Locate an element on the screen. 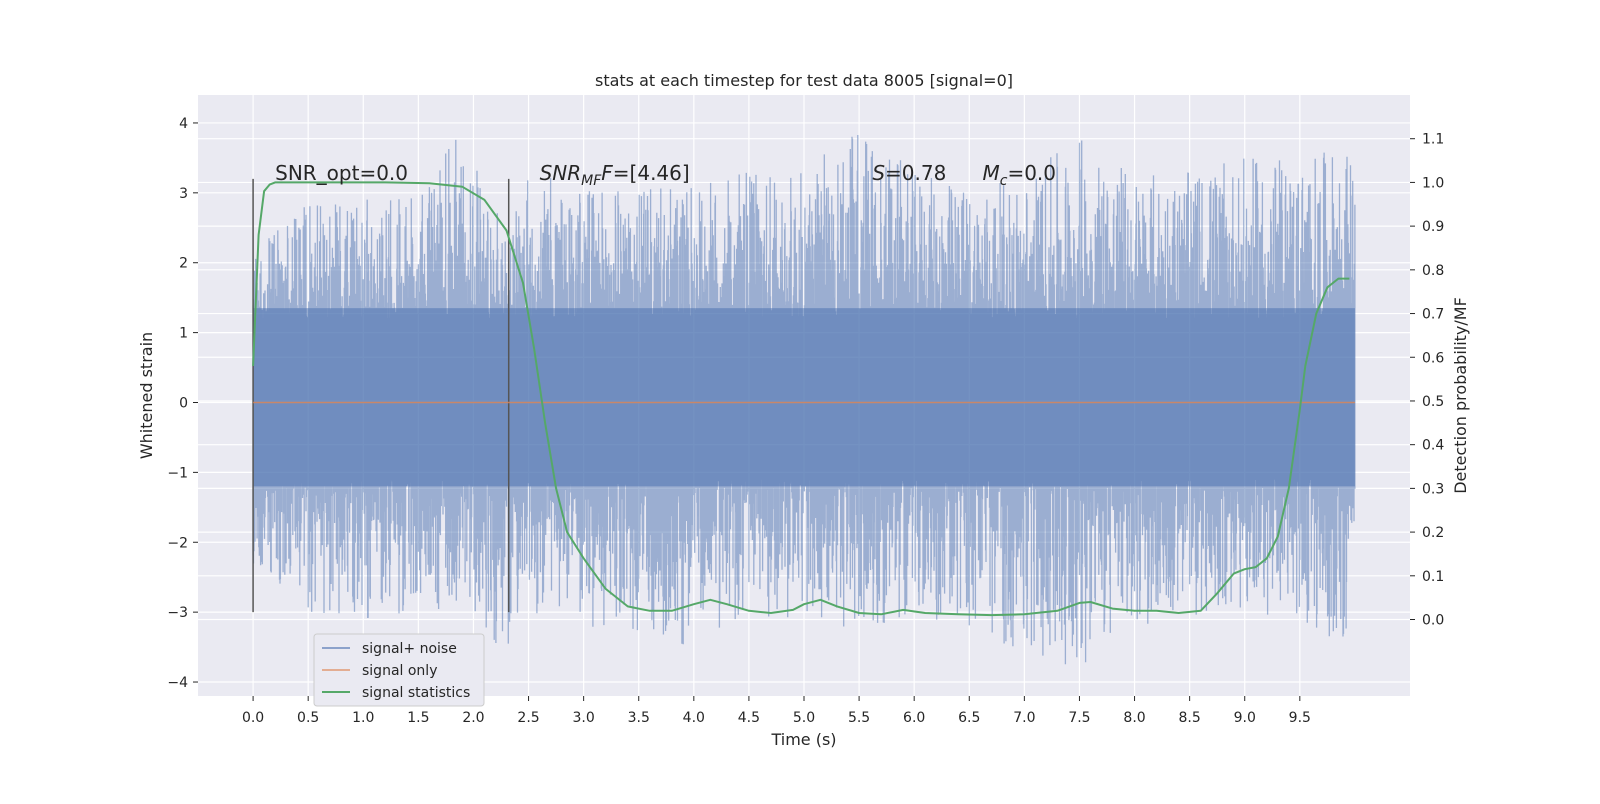  x-tick-label: 5.0 is located at coordinates (804, 718).